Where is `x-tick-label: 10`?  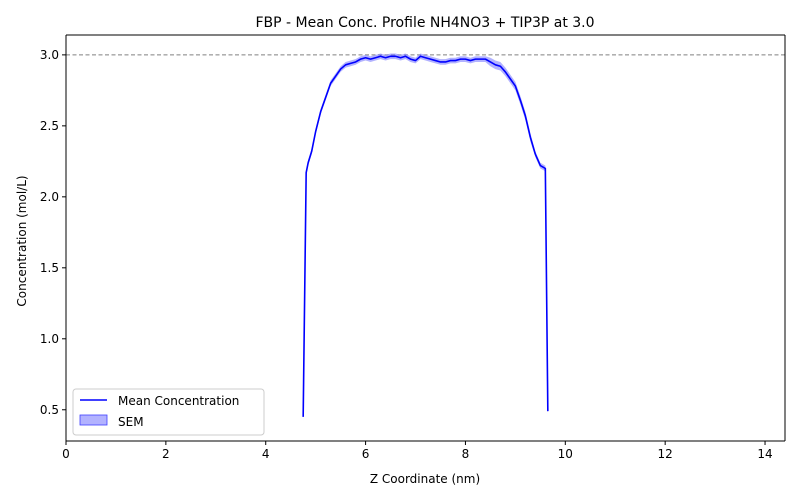 x-tick-label: 10 is located at coordinates (565, 454).